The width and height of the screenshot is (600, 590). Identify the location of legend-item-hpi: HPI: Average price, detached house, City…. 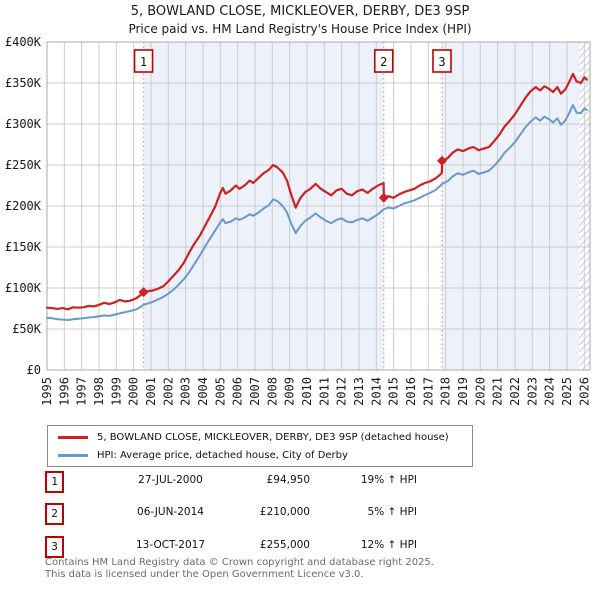
(260, 455).